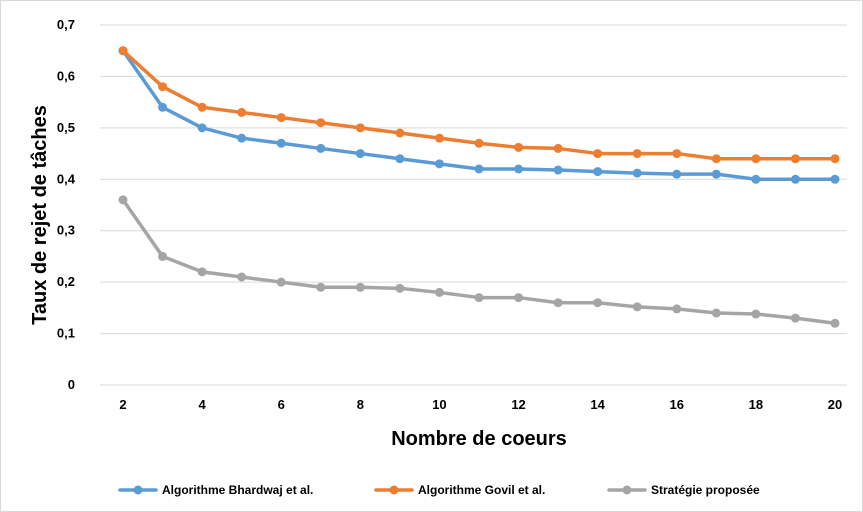 This screenshot has height=512, width=863. What do you see at coordinates (237, 490) in the screenshot?
I see `legend-label: Algorithme Bhardwaj et al.` at bounding box center [237, 490].